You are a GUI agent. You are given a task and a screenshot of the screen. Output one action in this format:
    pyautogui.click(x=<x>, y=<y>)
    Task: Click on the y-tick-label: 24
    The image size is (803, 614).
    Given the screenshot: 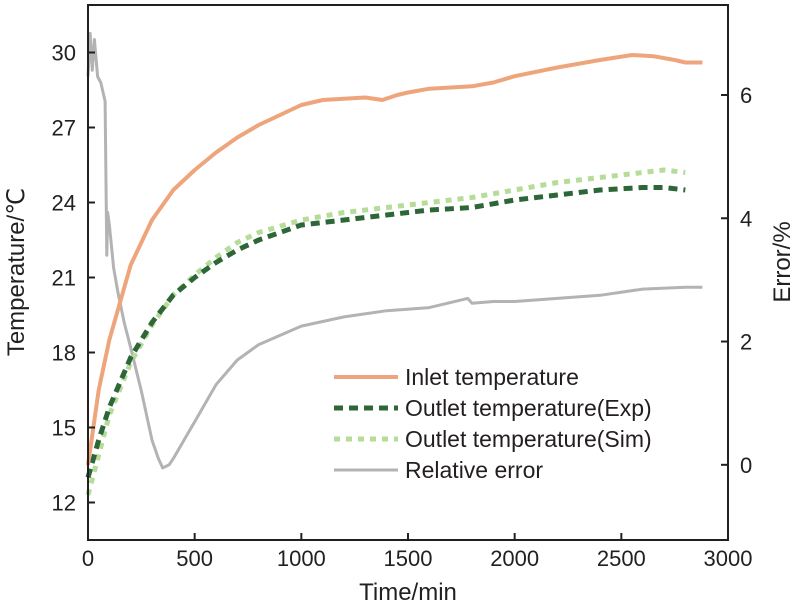 What is the action you would take?
    pyautogui.click(x=64, y=203)
    